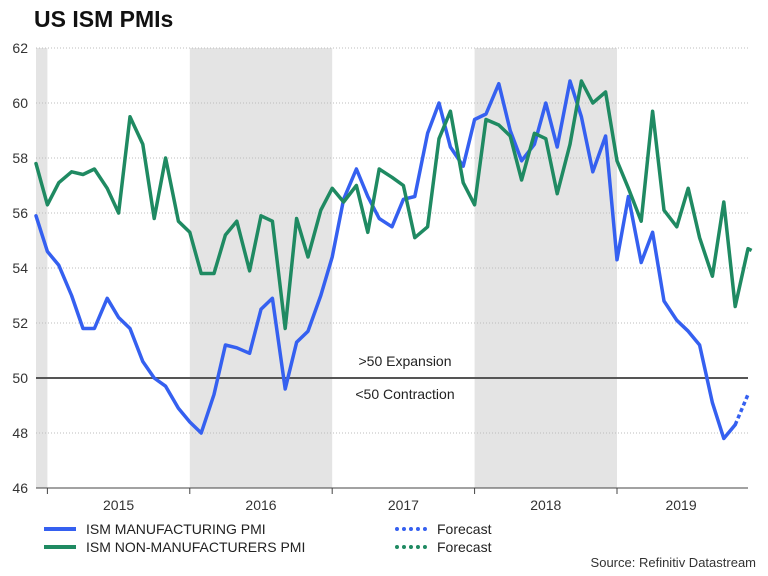 This screenshot has height=576, width=768. Describe the element at coordinates (20, 488) in the screenshot. I see `y-tick-label-46: 46` at that location.